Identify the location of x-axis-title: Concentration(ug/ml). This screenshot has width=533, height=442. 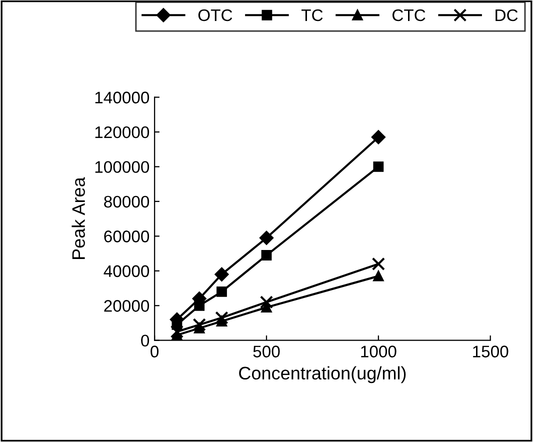
(322, 375).